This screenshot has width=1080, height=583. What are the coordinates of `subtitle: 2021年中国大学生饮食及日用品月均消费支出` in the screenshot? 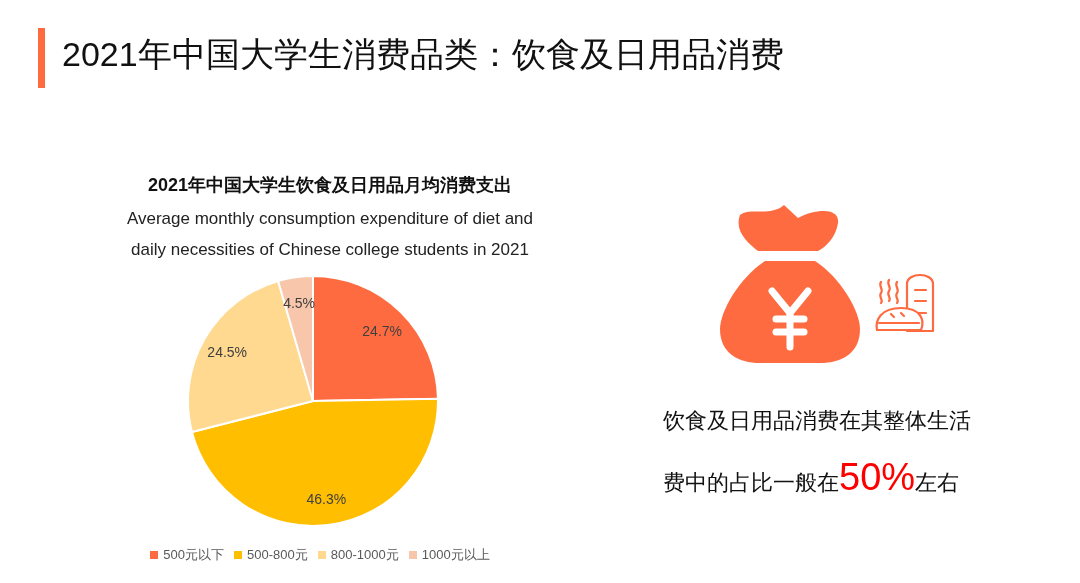 It's located at (329, 185).